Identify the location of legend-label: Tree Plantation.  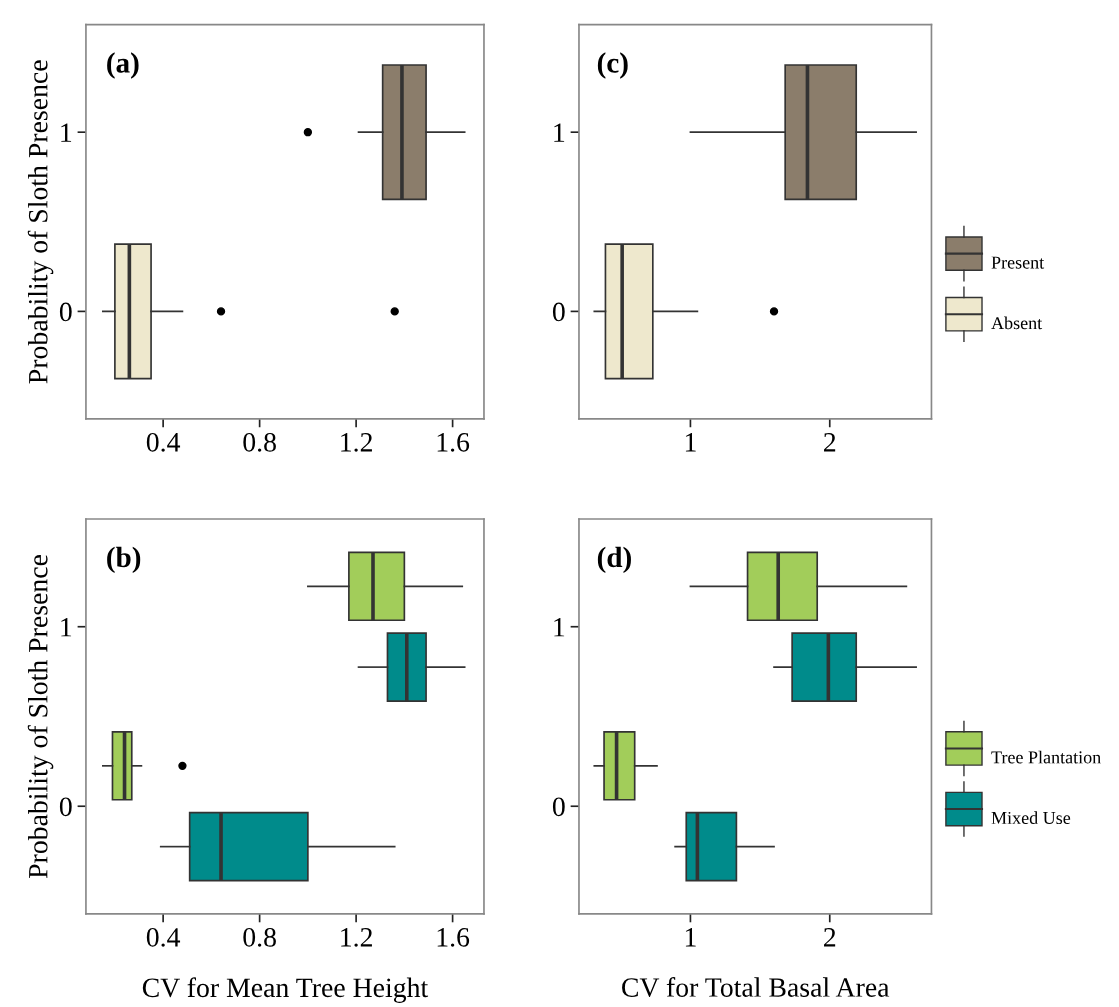
(1046, 757).